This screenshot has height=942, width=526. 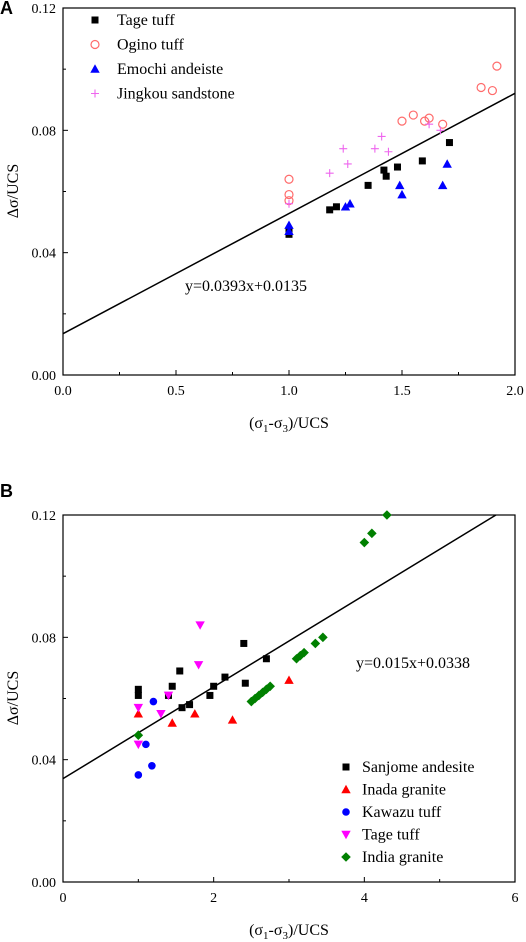 I want to click on panel-b-y-tick-label: 0.12, so click(x=44, y=516).